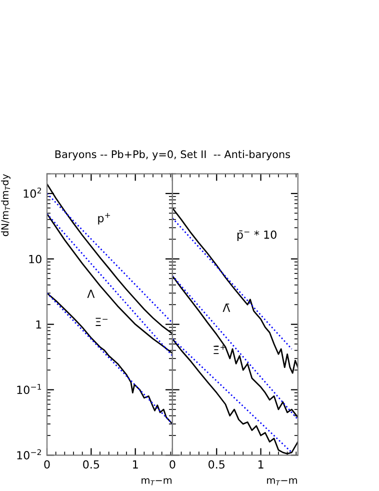 Image resolution: width=379 pixels, height=491 pixels. I want to click on annotation: Ξ$^{−}$, so click(102, 322).